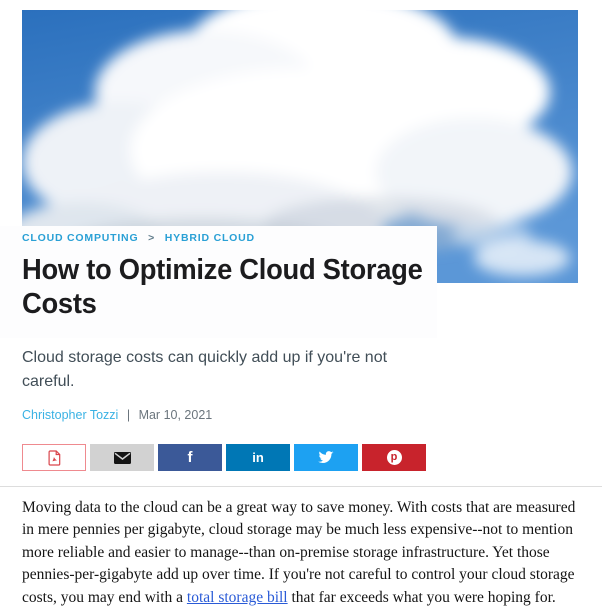  I want to click on share-twitter-button, so click(326, 457).